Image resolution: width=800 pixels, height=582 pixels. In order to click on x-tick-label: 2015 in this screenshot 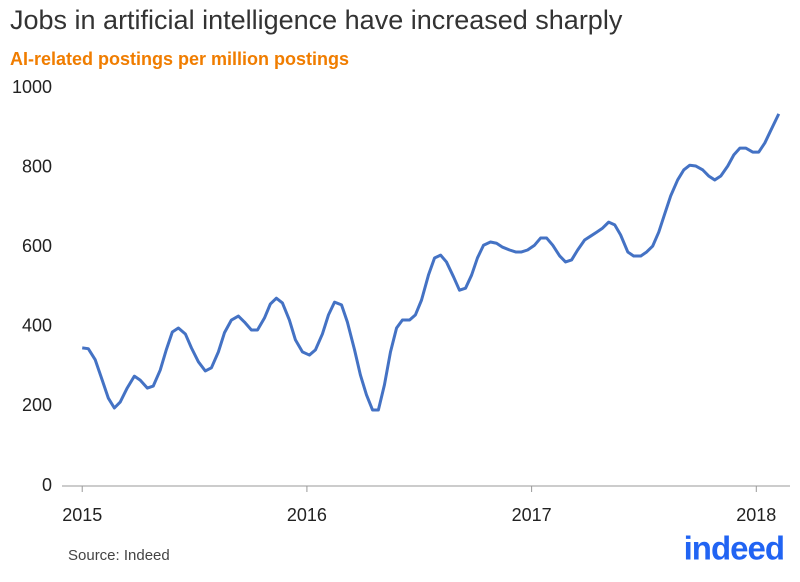, I will do `click(82, 515)`.